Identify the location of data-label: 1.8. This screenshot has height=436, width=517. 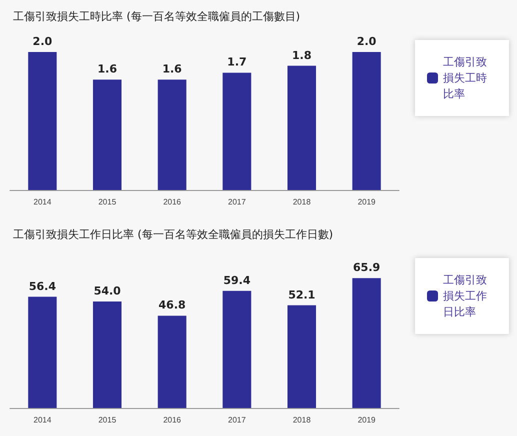
(302, 55).